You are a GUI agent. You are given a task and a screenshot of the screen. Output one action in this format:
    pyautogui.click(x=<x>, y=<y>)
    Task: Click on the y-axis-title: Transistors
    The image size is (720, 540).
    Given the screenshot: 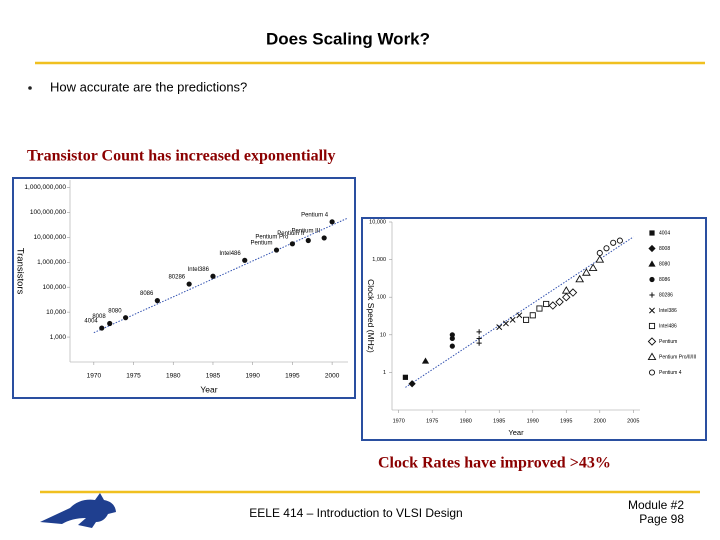 What is the action you would take?
    pyautogui.click(x=19, y=271)
    